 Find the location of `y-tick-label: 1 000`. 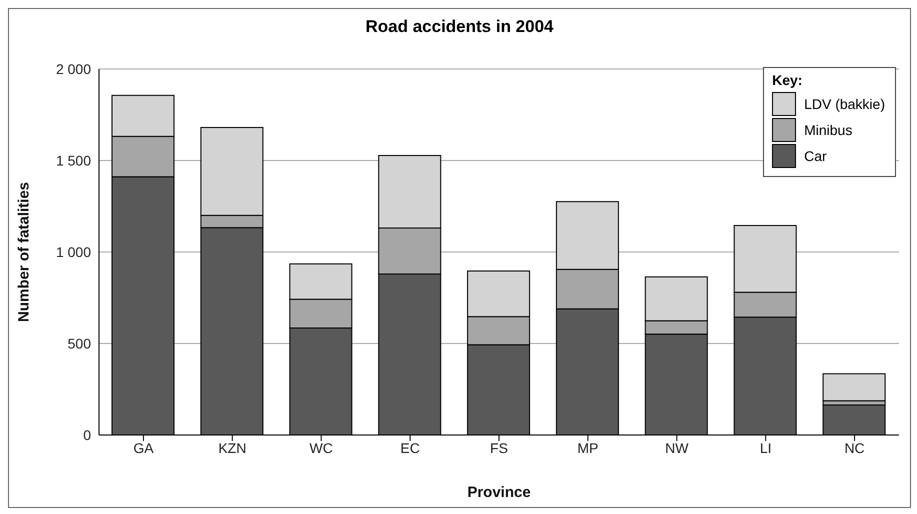

y-tick-label: 1 000 is located at coordinates (74, 252).